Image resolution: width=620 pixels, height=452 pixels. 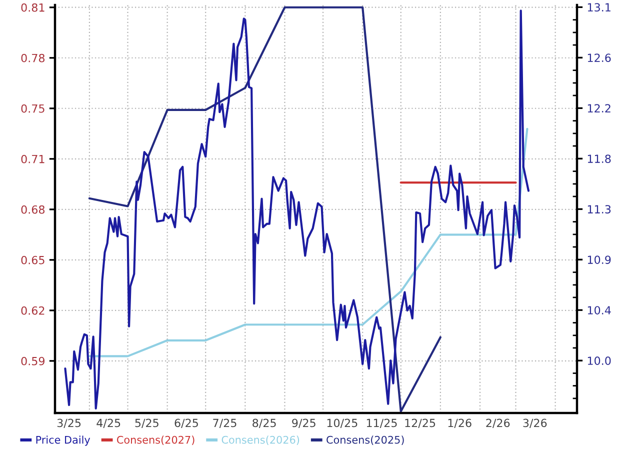 What do you see at coordinates (599, 159) in the screenshot?
I see `y2-tick-label: 11.8` at bounding box center [599, 159].